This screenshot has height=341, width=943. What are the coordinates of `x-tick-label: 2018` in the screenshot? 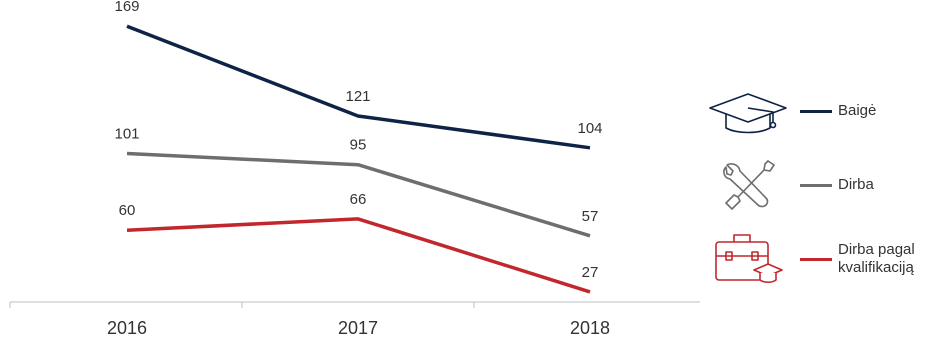 It's located at (590, 328).